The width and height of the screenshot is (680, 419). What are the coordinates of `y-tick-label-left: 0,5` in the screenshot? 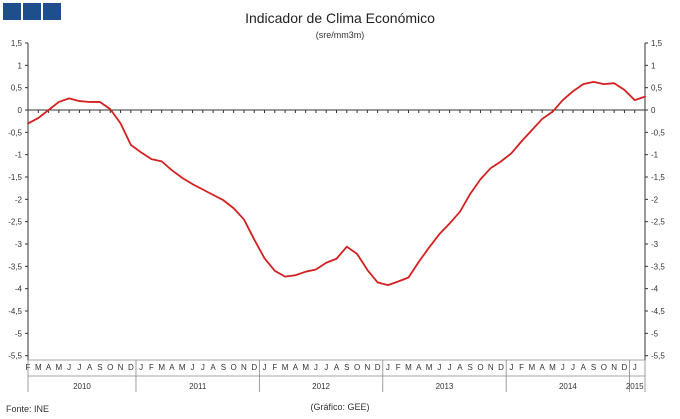 It's located at (17, 88).